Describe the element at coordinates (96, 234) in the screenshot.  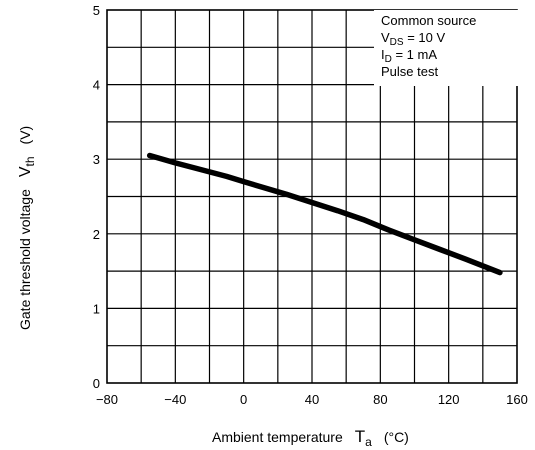
I see `y-tick-label: 2` at that location.